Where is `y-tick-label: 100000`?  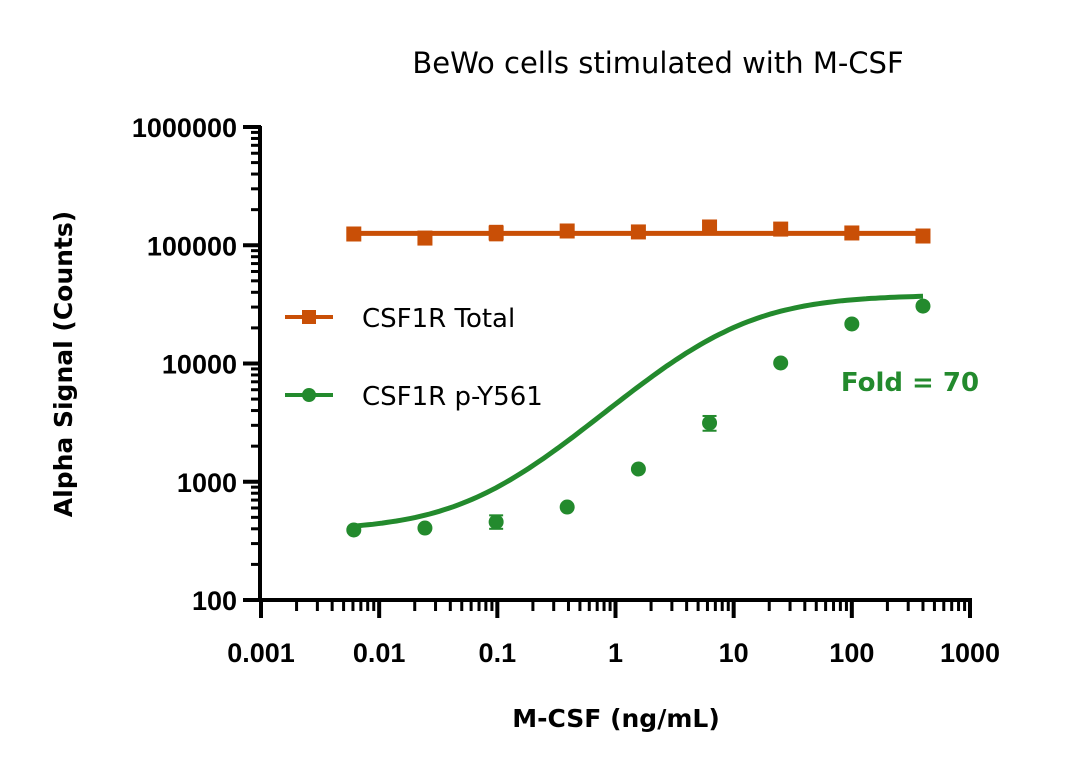
y-tick-label: 100000 is located at coordinates (192, 246).